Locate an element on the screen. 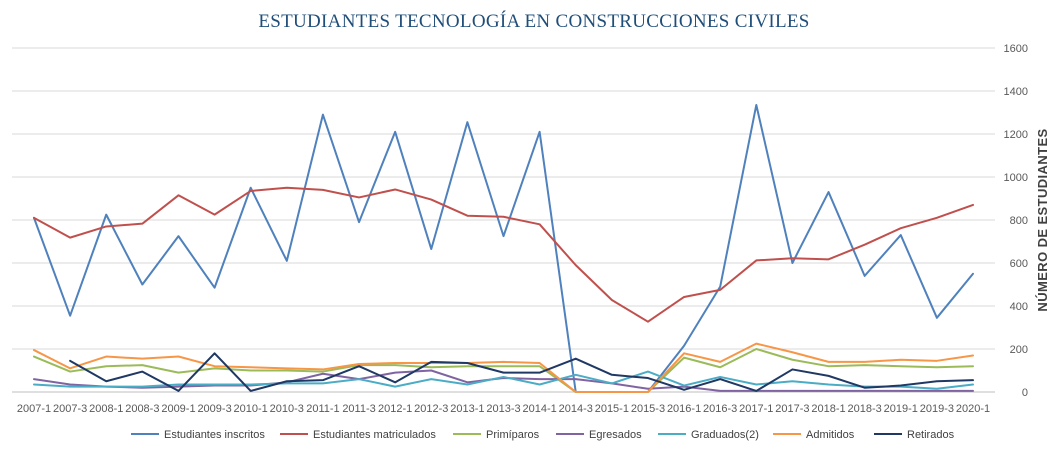 Image resolution: width=1060 pixels, height=454 pixels. x-tick-label: 2017-1 is located at coordinates (756, 409).